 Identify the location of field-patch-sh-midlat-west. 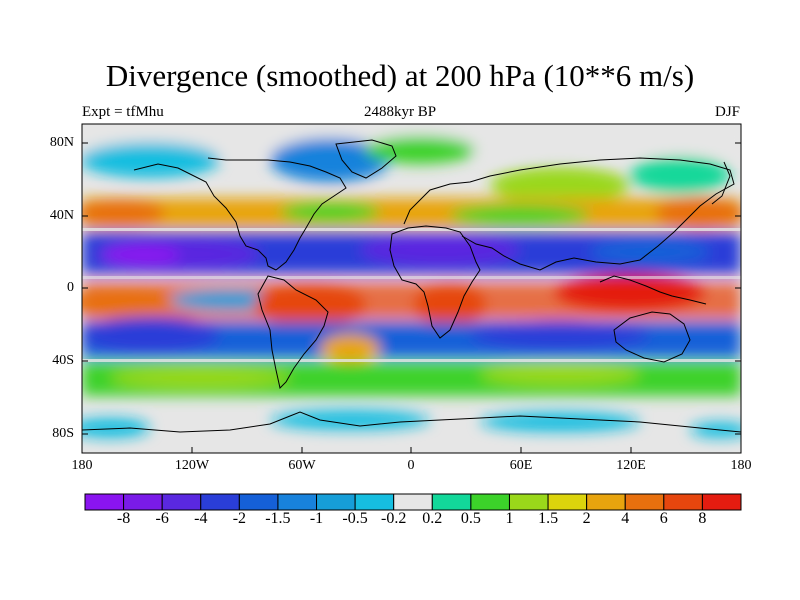
(200, 378).